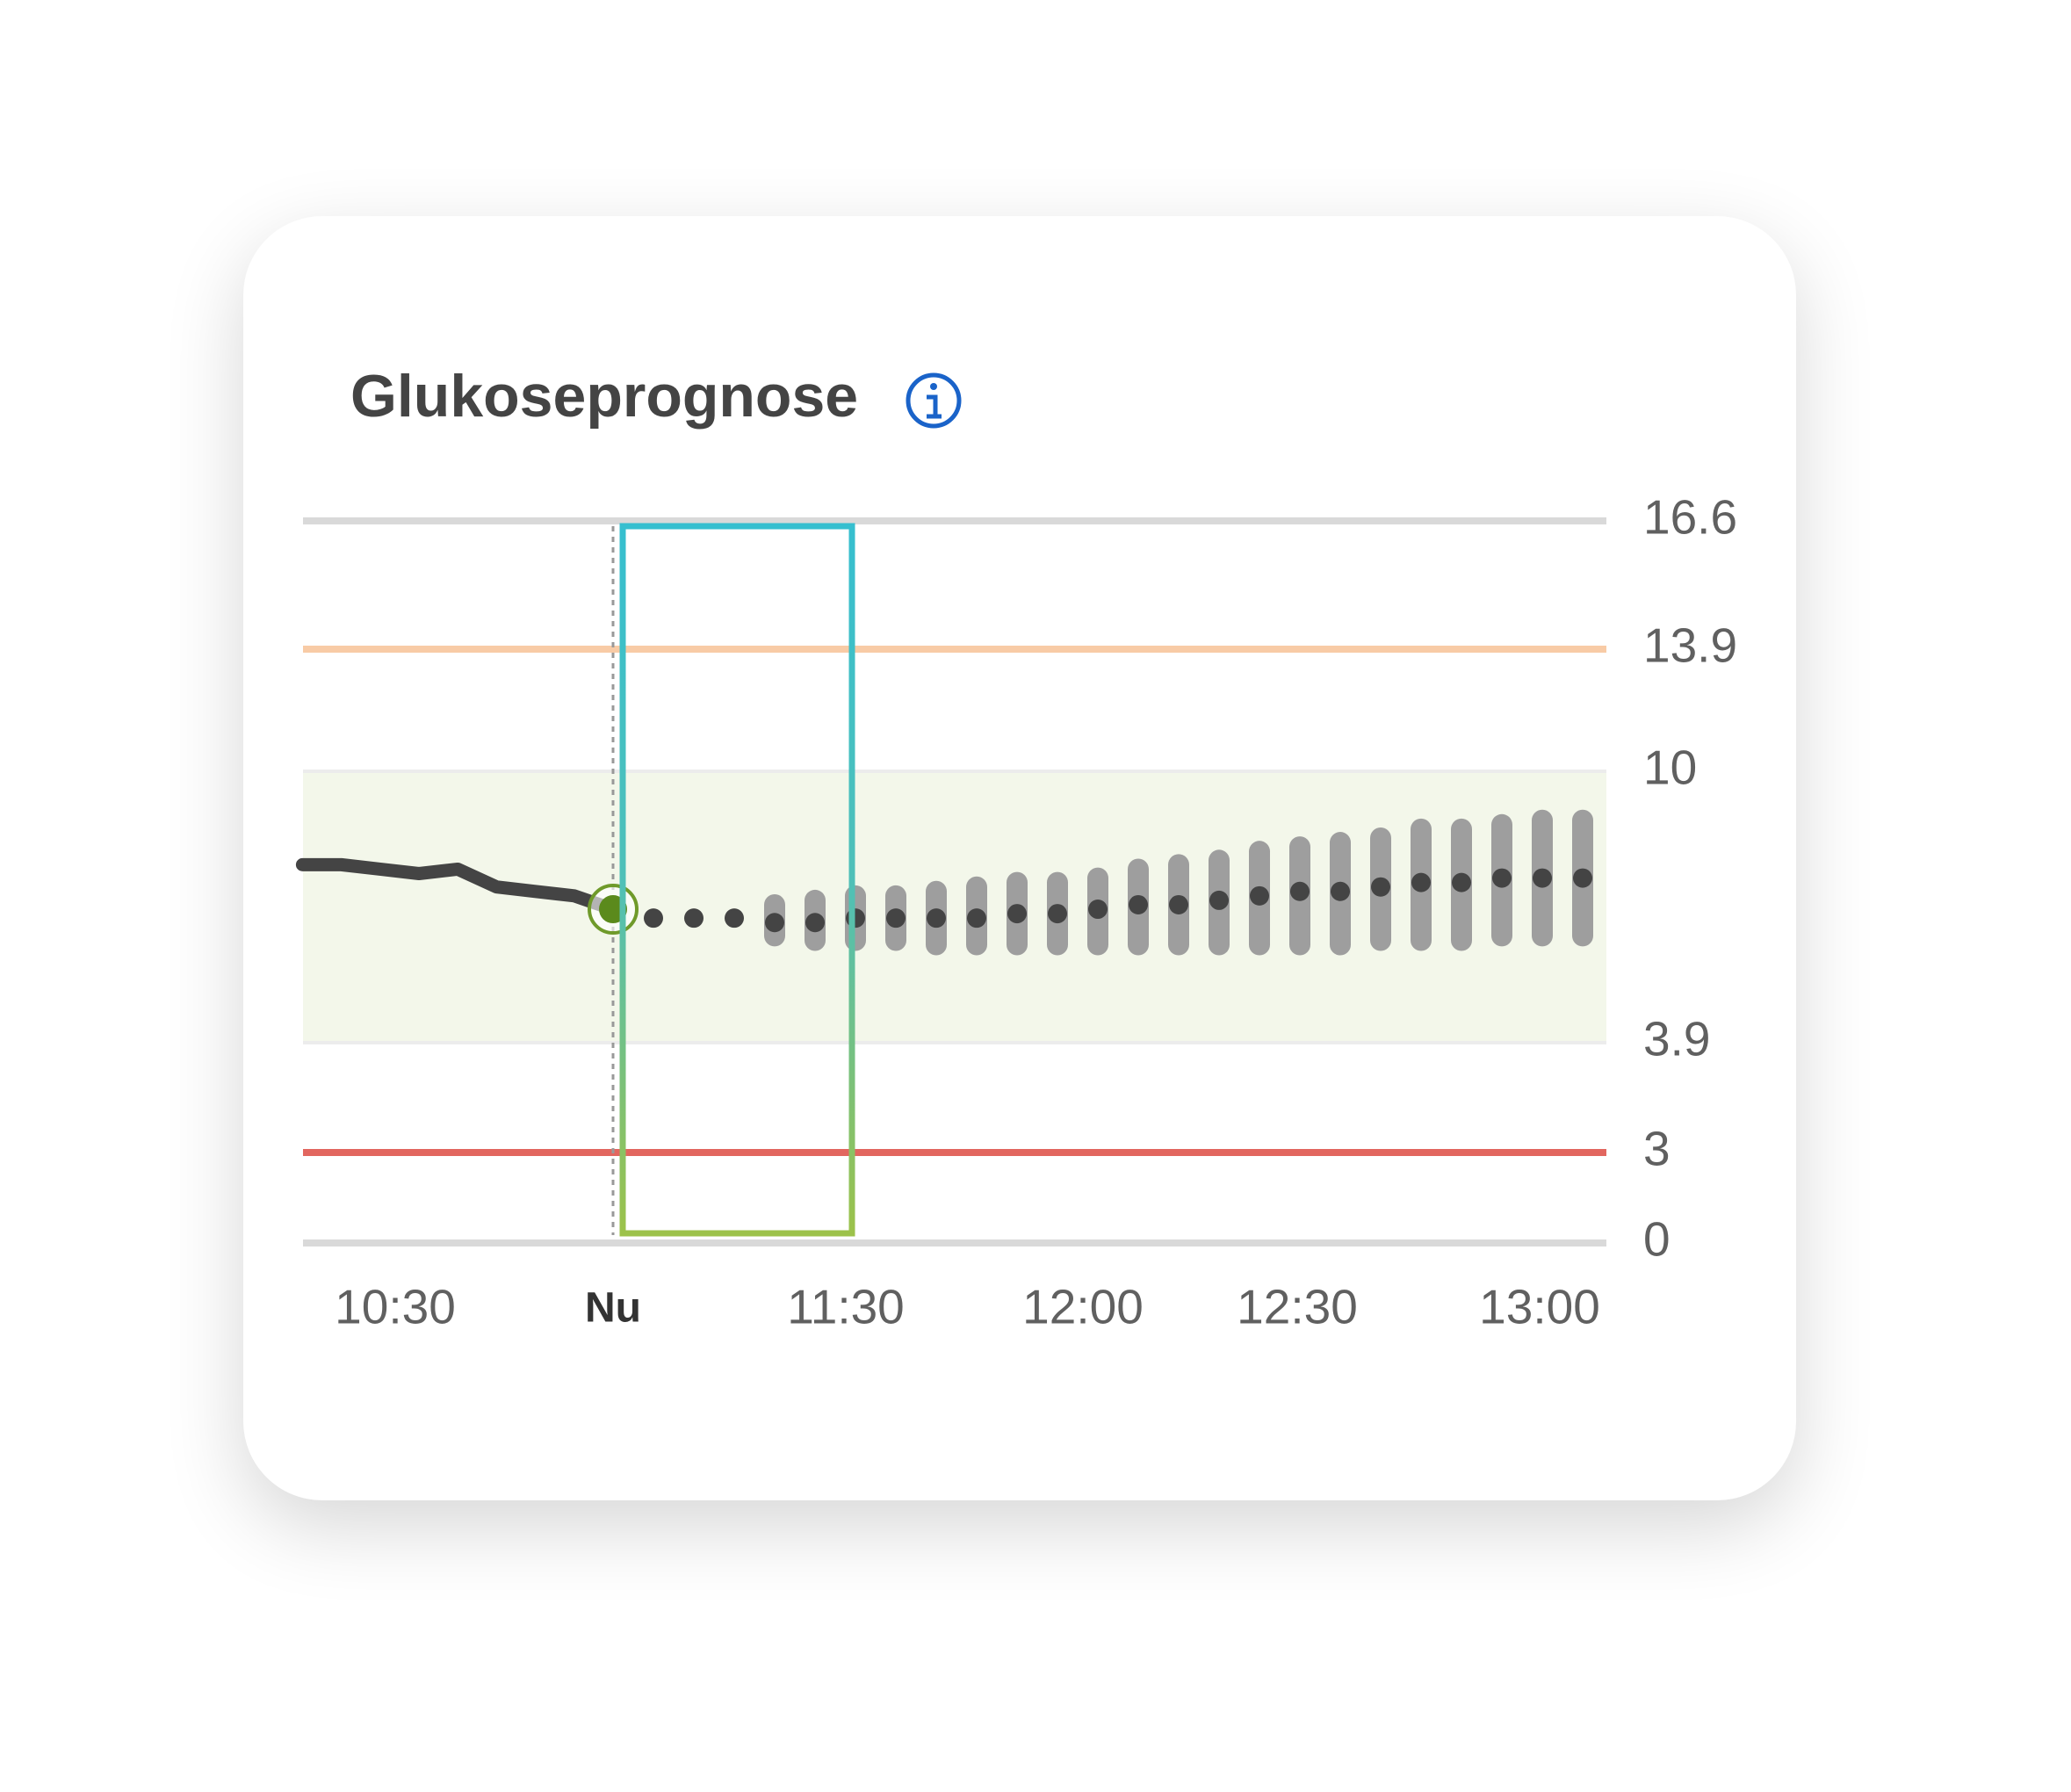 The height and width of the screenshot is (1792, 2071). Describe the element at coordinates (1539, 1307) in the screenshot. I see `x-tick-label: 13:00` at that location.